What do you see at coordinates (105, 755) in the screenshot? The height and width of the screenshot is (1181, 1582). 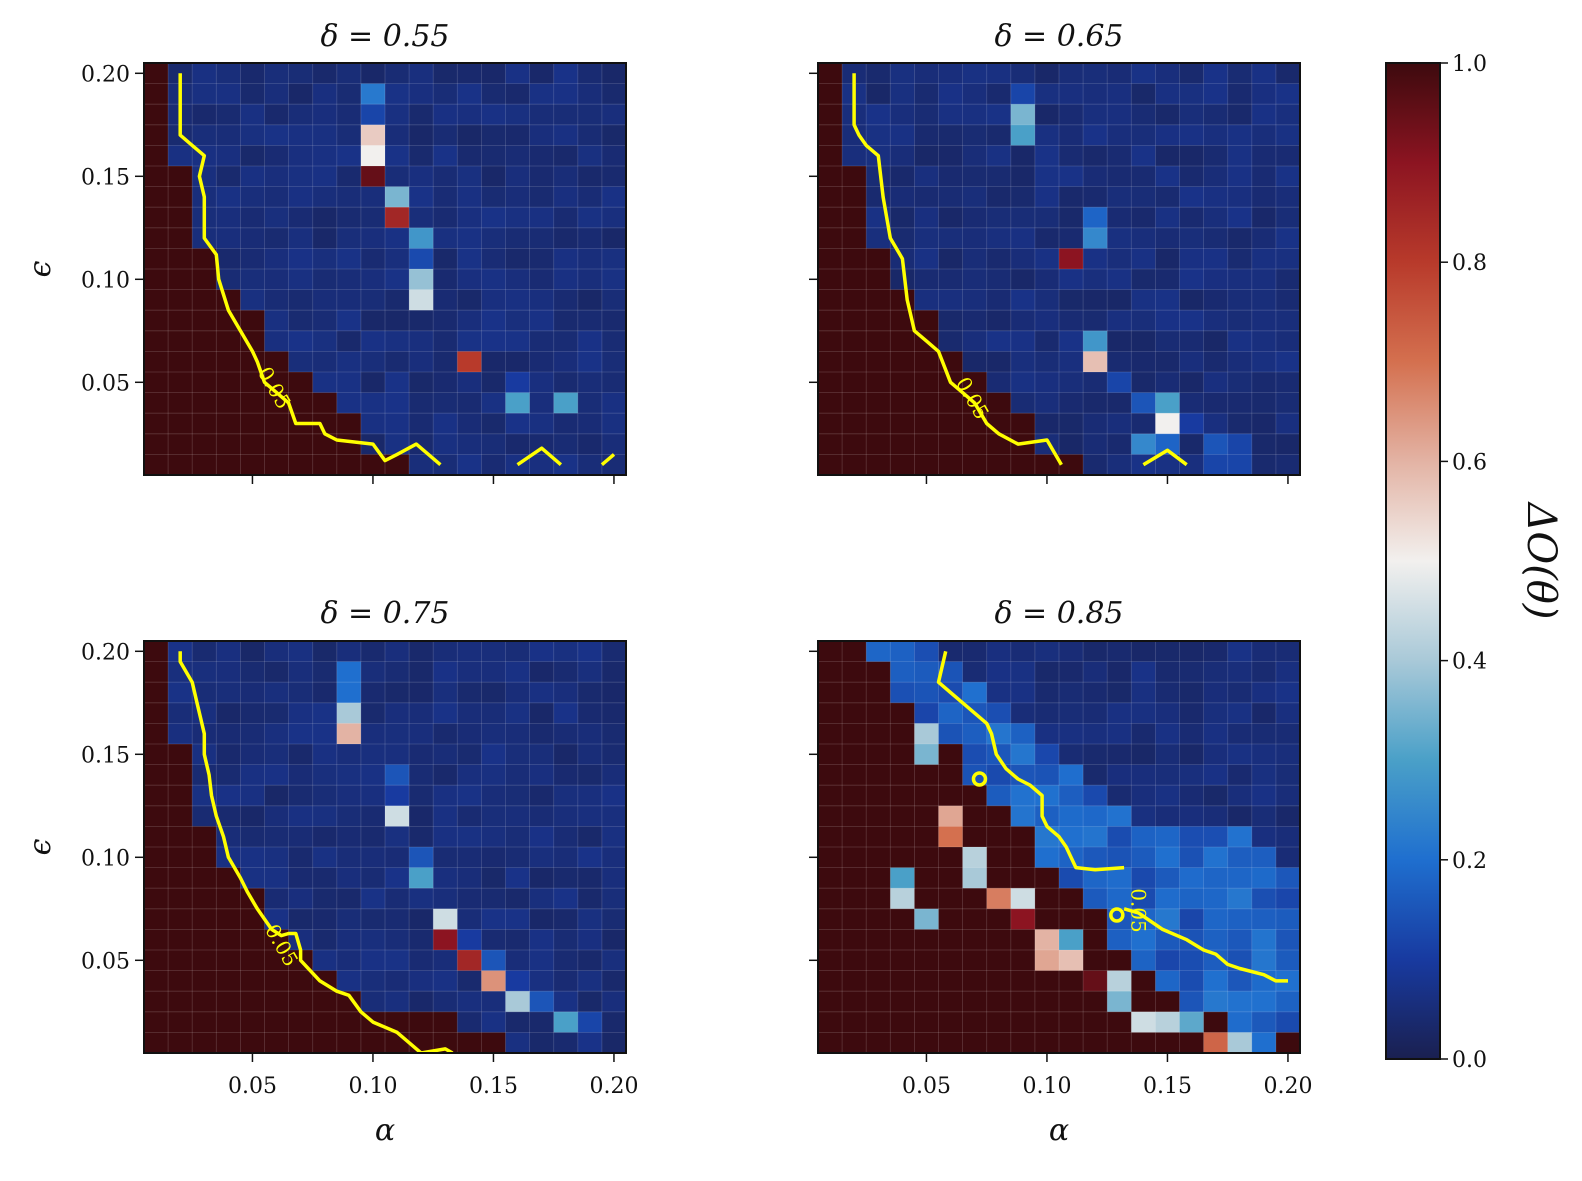 I see `y-tick-label: 0.15` at bounding box center [105, 755].